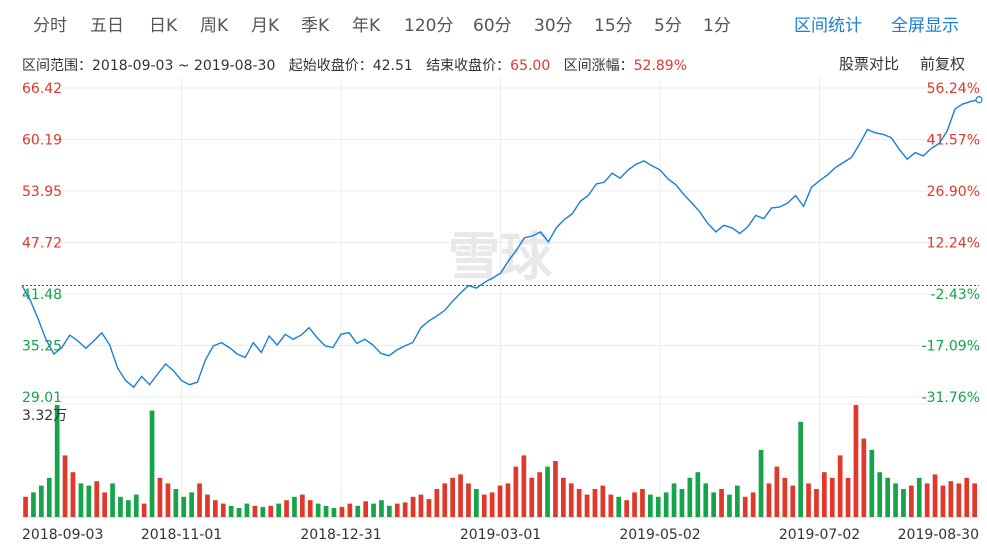  I want to click on fullscreen-button: 全屏显示, so click(925, 26).